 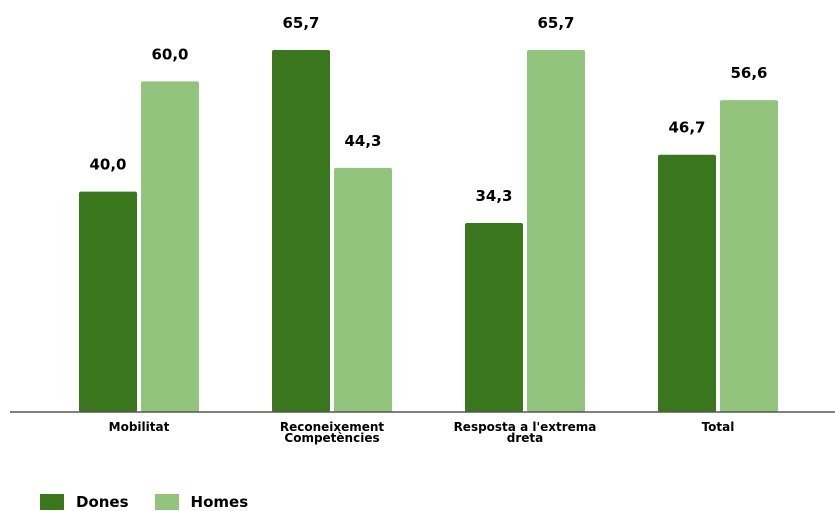 I want to click on legend-label-dones: Dones, so click(x=102, y=502).